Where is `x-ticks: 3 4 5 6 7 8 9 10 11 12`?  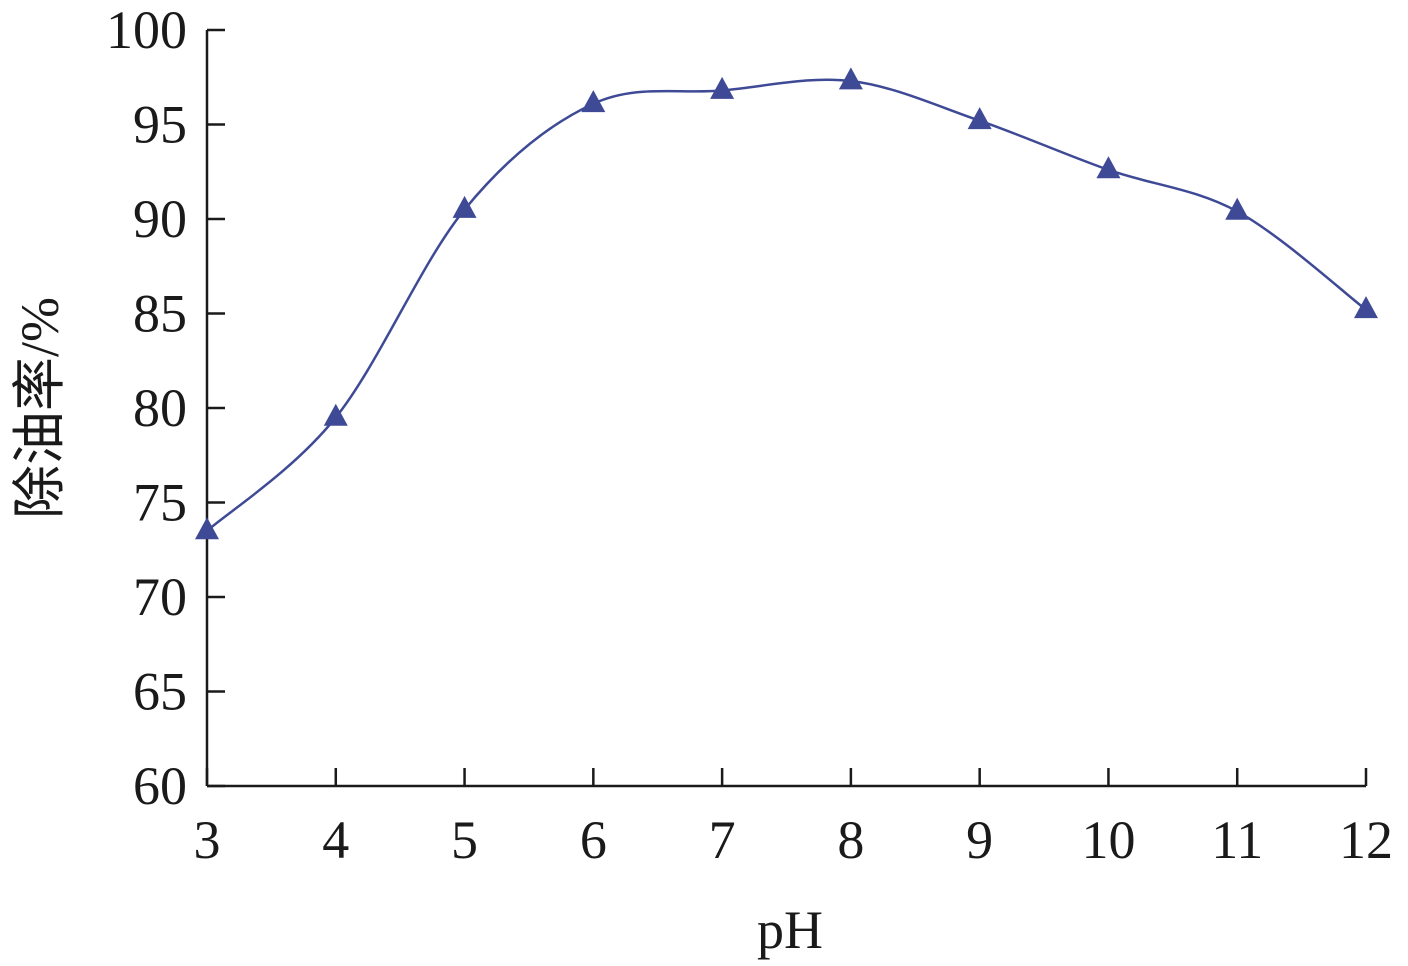 x-ticks: 3 4 5 6 7 8 9 10 11 12 is located at coordinates (793, 819).